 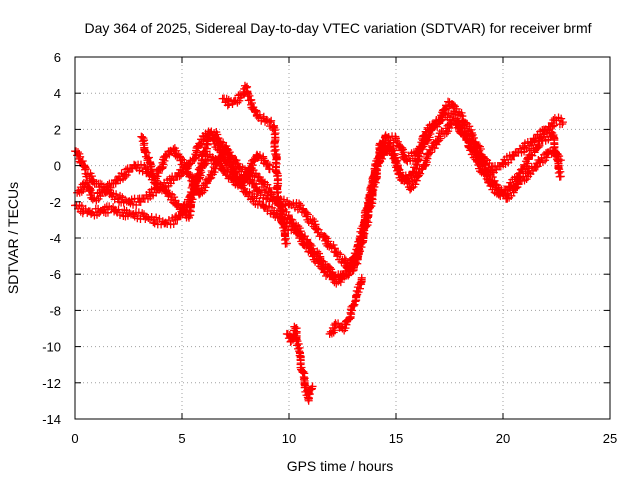 I want to click on x-tick-label: 20, so click(x=503, y=438).